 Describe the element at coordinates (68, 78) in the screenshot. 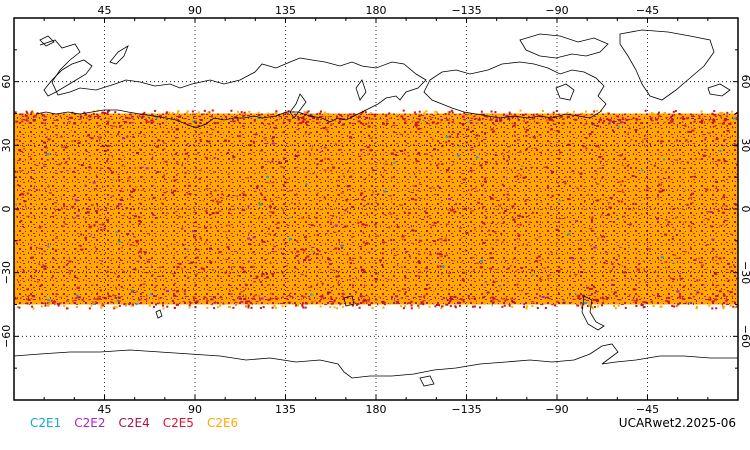

I see `scandinavia-coast` at that location.